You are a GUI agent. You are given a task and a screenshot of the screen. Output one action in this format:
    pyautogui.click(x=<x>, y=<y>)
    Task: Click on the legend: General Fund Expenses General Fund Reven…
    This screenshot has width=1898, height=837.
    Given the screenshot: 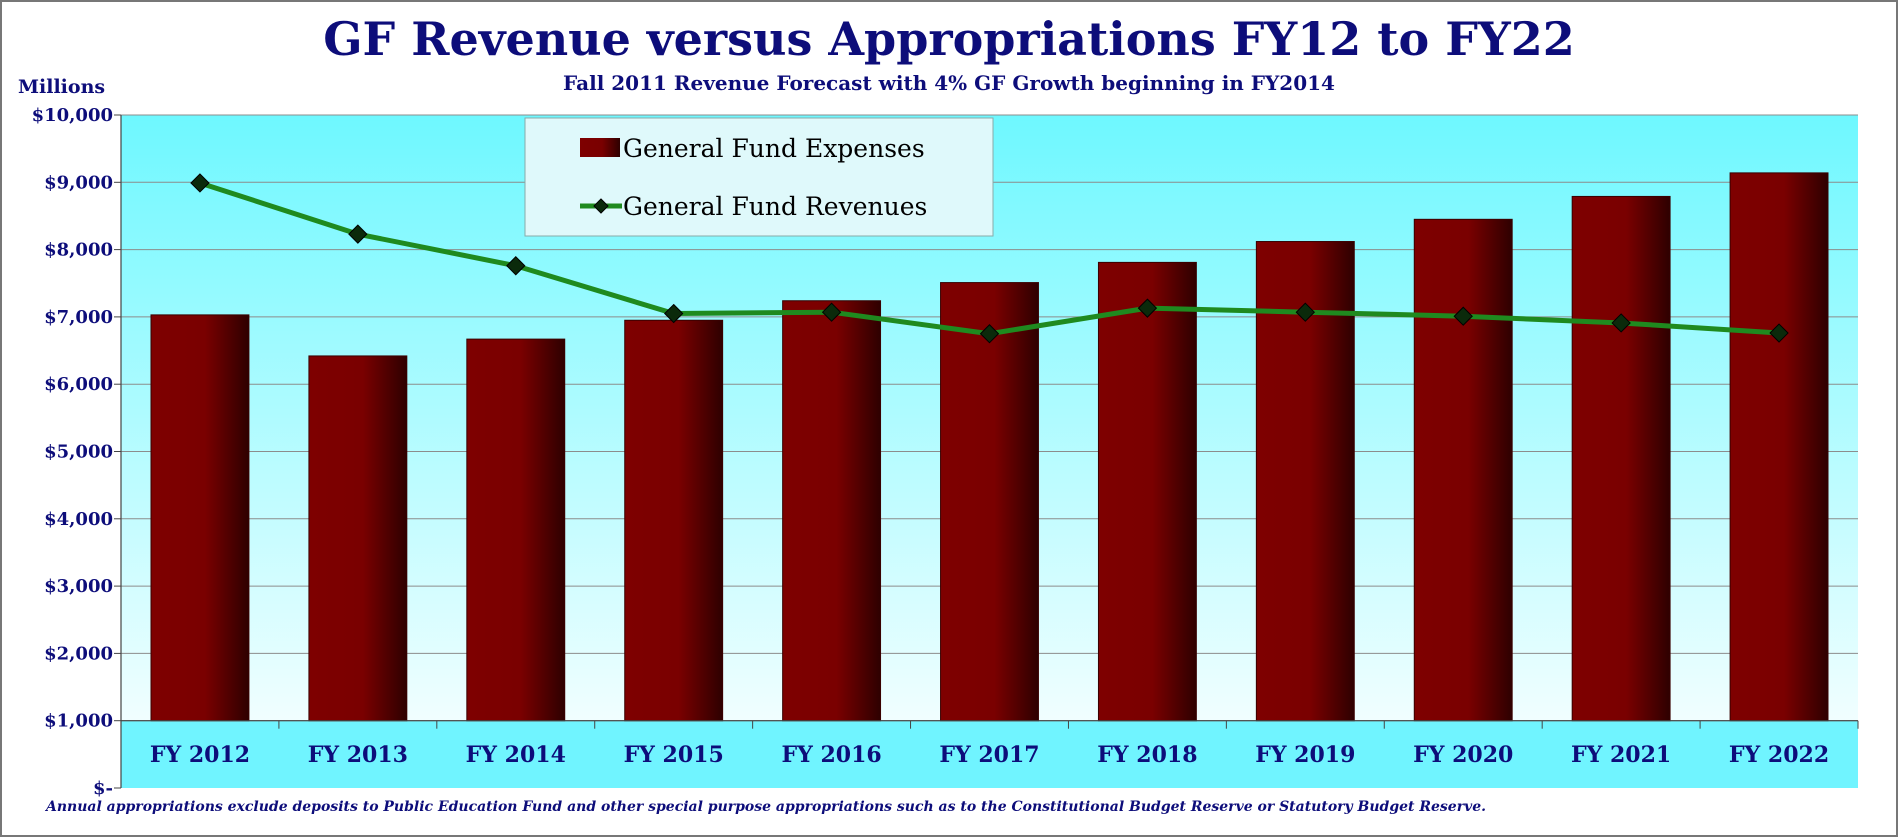 What is the action you would take?
    pyautogui.click(x=759, y=177)
    